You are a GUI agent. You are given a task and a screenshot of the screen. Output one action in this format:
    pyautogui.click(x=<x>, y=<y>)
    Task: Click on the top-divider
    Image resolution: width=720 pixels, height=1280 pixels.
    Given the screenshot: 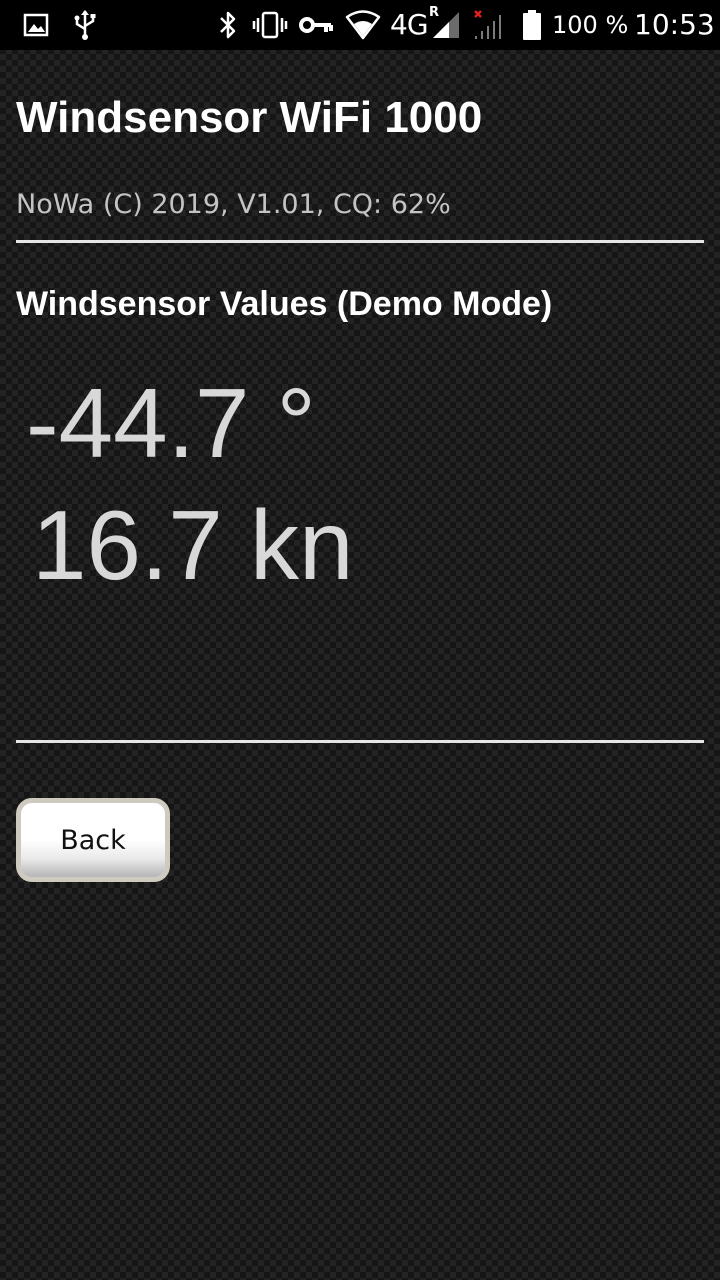 What is the action you would take?
    pyautogui.click(x=360, y=241)
    